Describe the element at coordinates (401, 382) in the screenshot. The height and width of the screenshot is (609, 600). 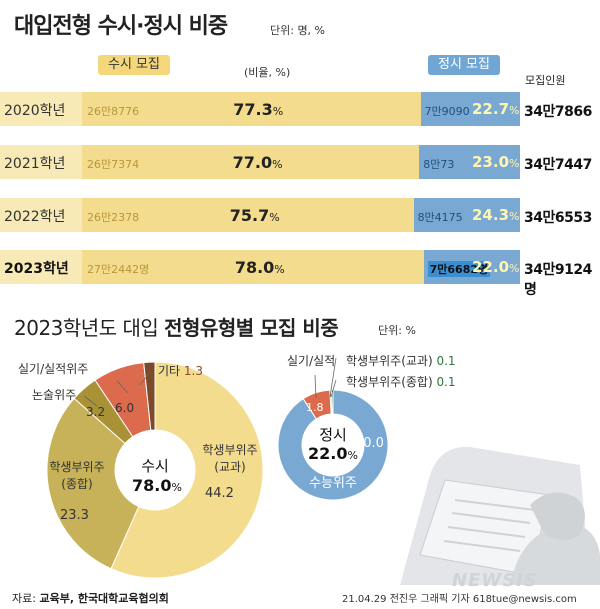
I see `label-jeongsi-jonghap: 학생부위주(종합) 0.1` at that location.